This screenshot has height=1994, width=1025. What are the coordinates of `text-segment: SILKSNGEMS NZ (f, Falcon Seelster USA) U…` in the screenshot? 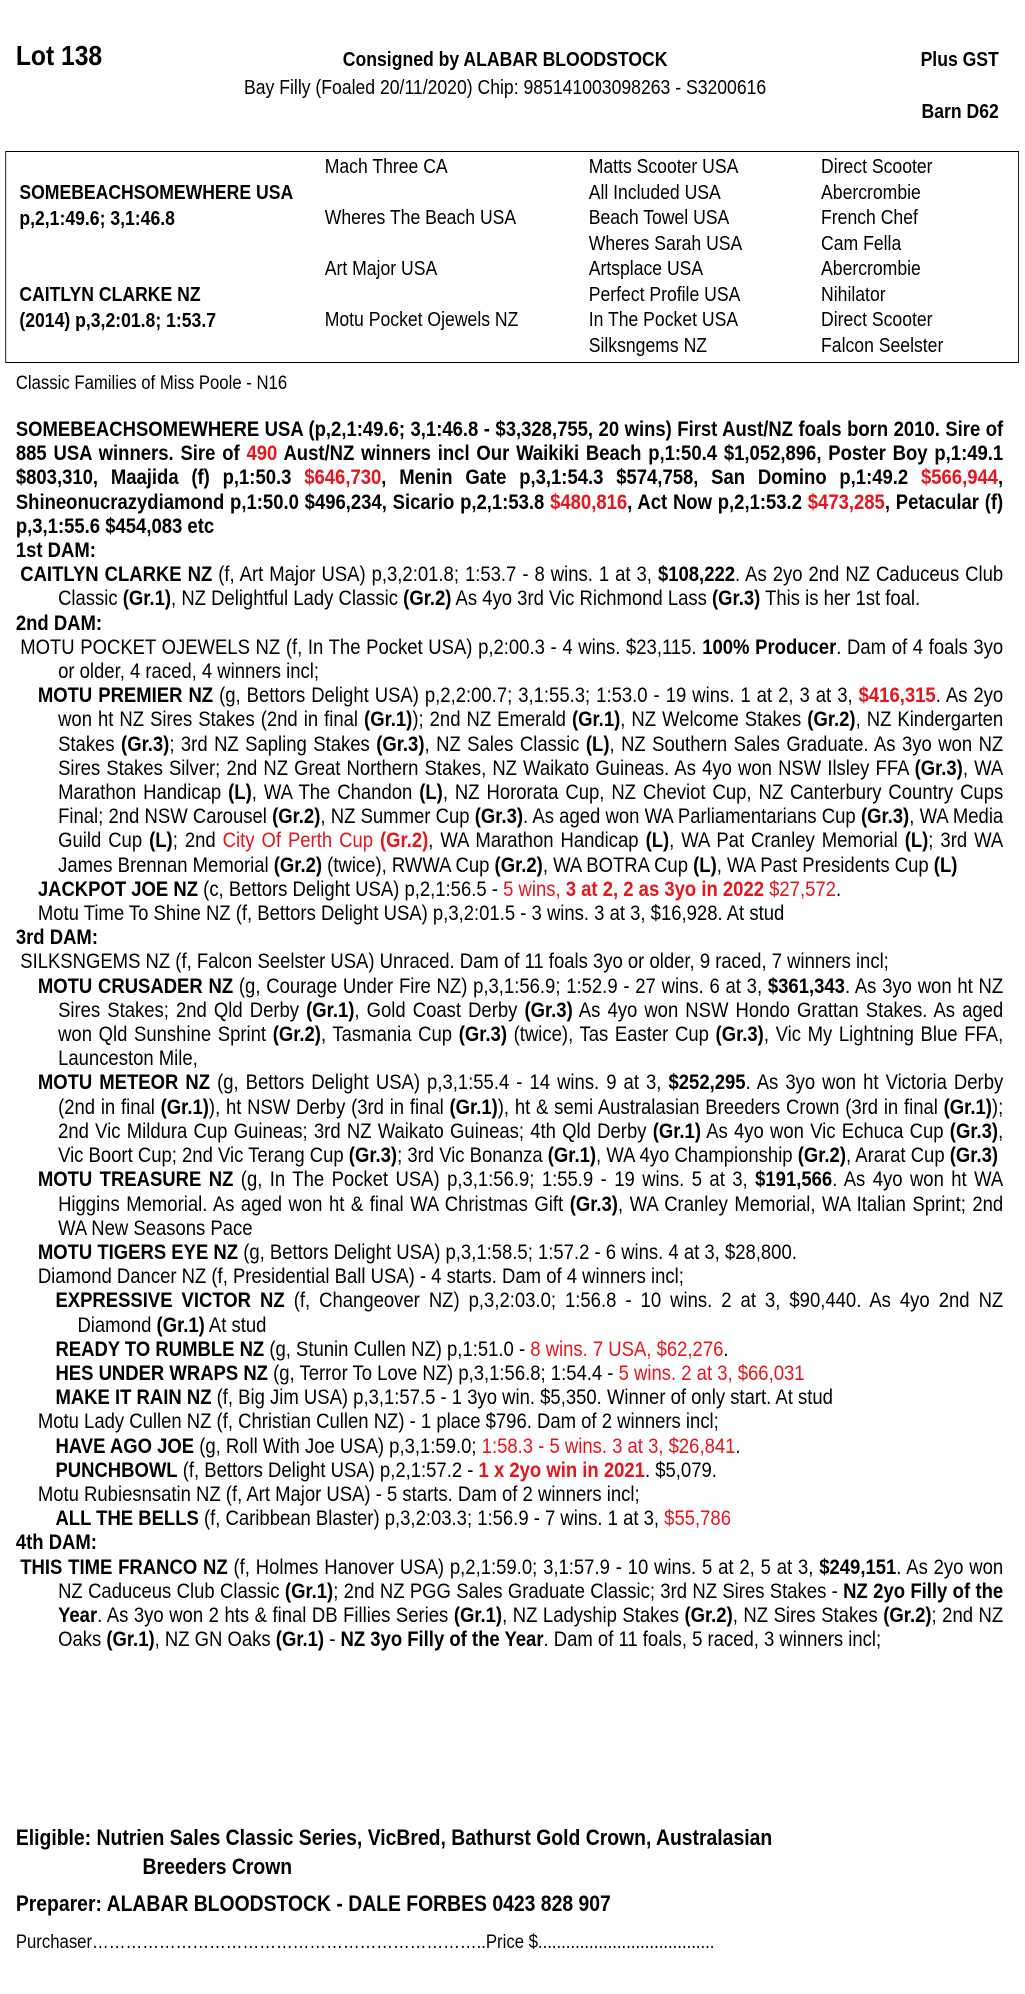 It's located at (454, 962).